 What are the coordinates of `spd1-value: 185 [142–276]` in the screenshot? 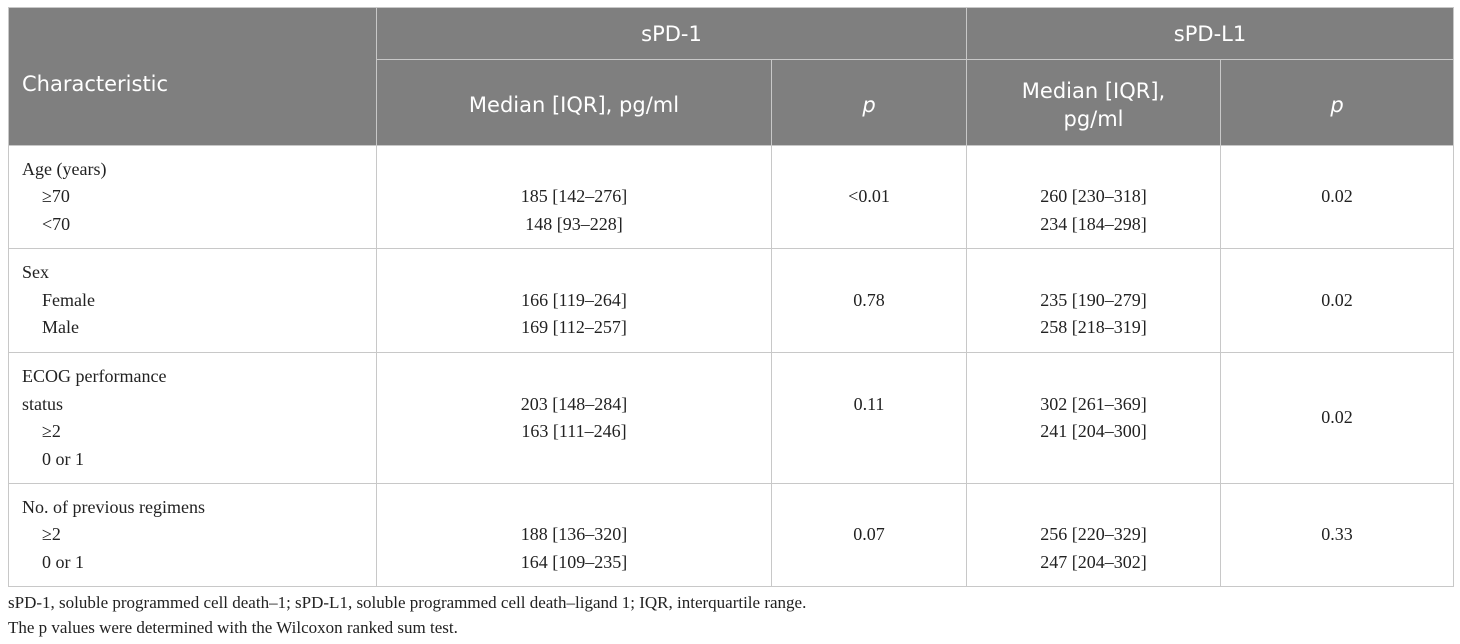 It's located at (574, 196).